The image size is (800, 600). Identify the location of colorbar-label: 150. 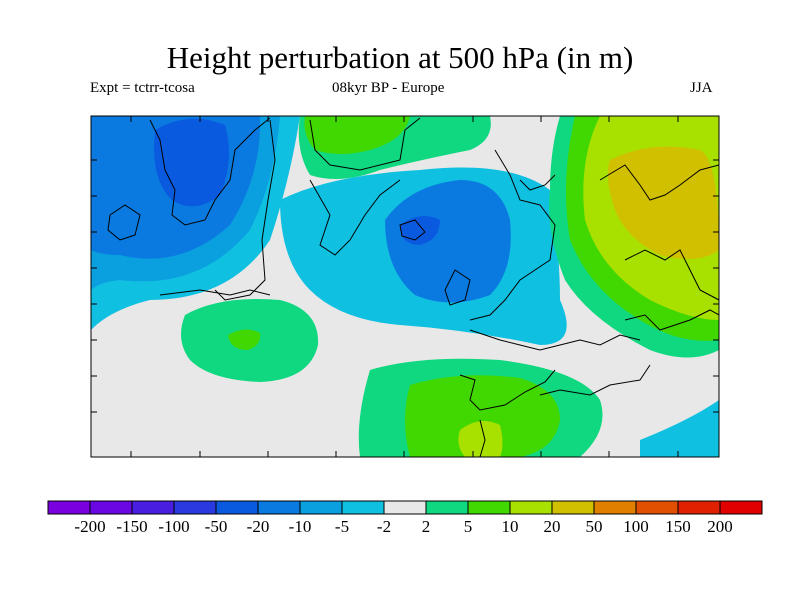
(678, 526).